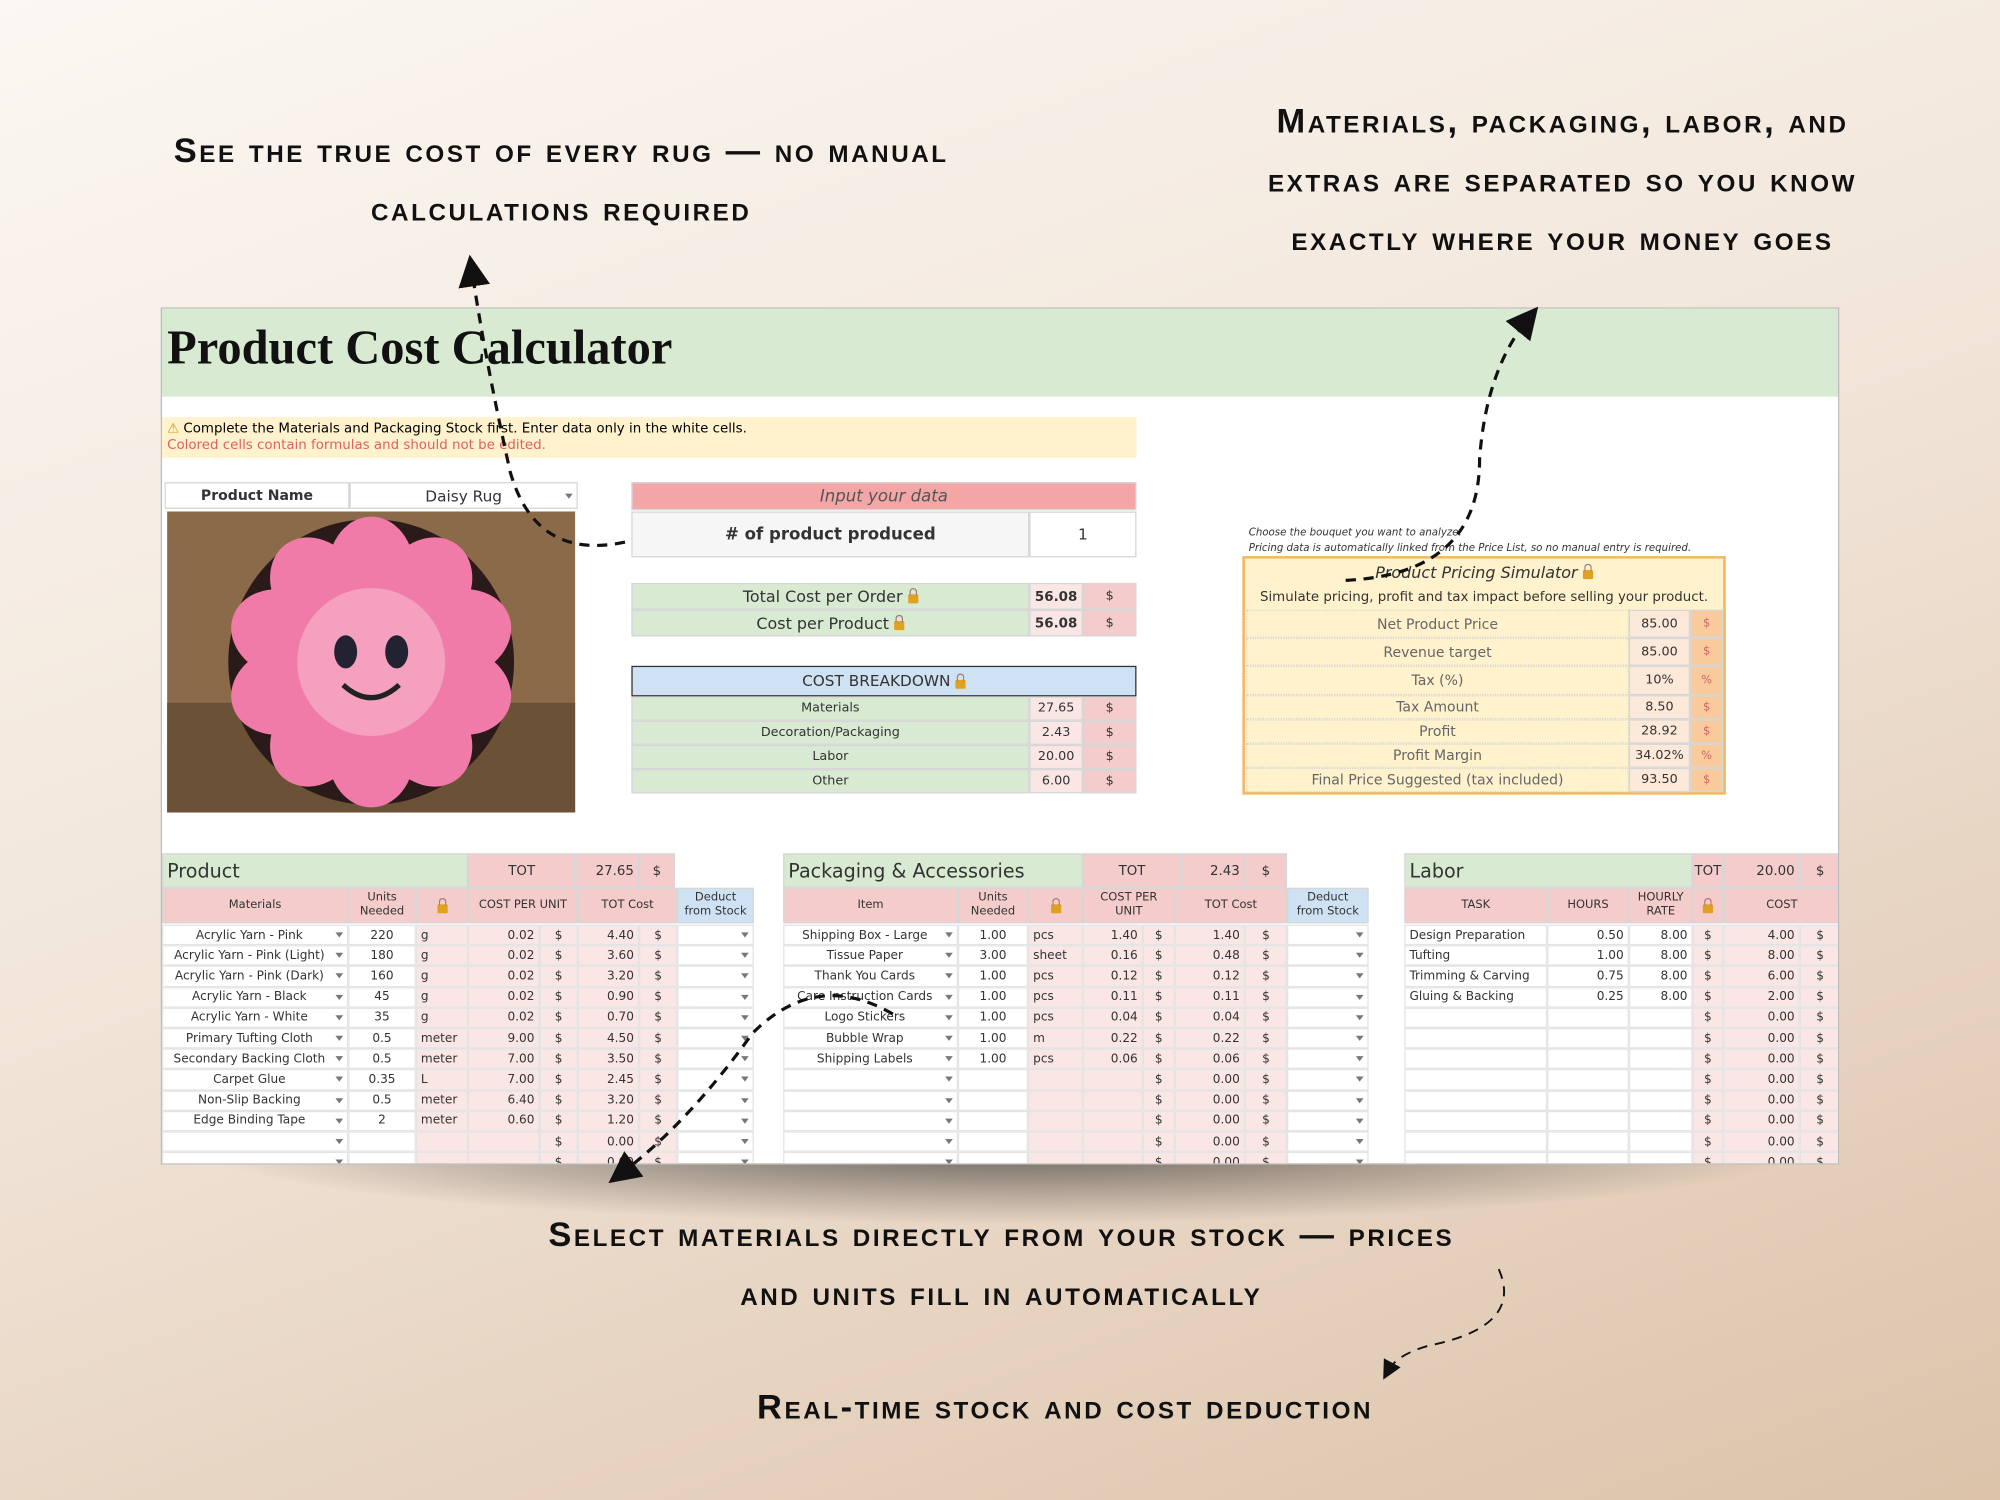 Image resolution: width=2000 pixels, height=1500 pixels. Describe the element at coordinates (1112, 1018) in the screenshot. I see `table-cell: 0.04` at that location.